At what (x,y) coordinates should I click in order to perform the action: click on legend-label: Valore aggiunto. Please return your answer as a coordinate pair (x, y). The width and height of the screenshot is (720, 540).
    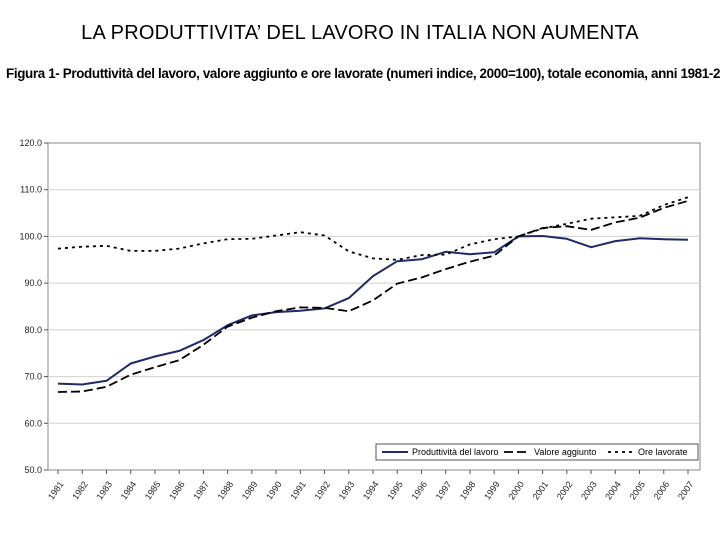
    Looking at the image, I should click on (565, 452).